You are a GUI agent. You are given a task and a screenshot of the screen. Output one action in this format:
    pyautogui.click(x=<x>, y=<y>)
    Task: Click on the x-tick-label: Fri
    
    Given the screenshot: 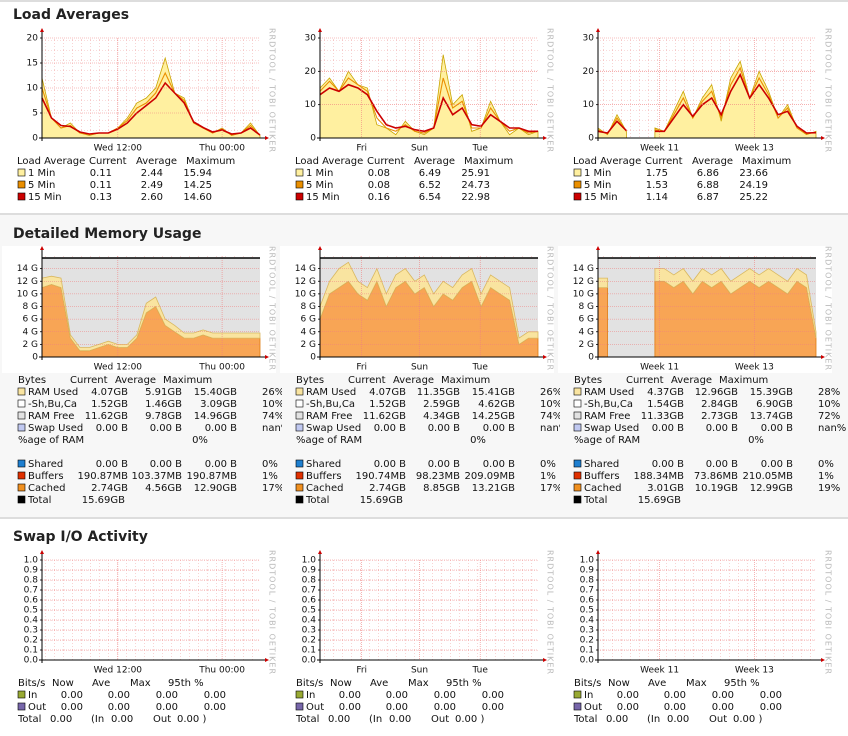 What is the action you would take?
    pyautogui.click(x=361, y=149)
    